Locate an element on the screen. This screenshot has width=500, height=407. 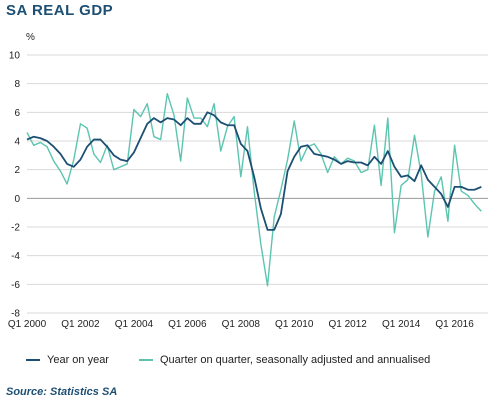
x-tick-label: Q1 2002 is located at coordinates (80, 324).